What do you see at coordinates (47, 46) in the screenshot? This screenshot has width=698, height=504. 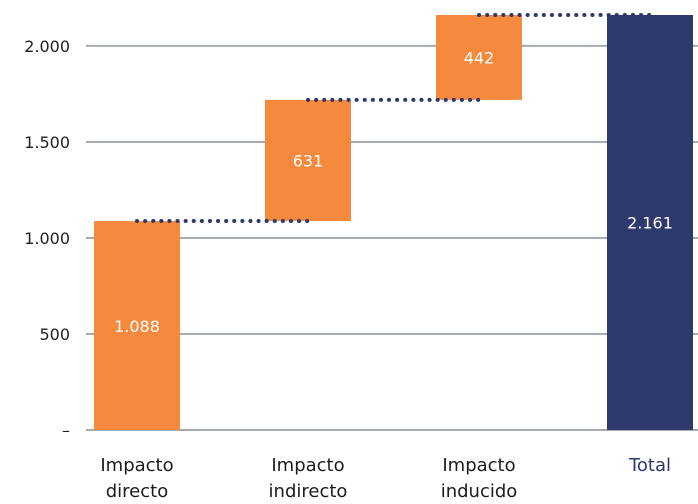 I see `y-tick-label: 2.000` at bounding box center [47, 46].